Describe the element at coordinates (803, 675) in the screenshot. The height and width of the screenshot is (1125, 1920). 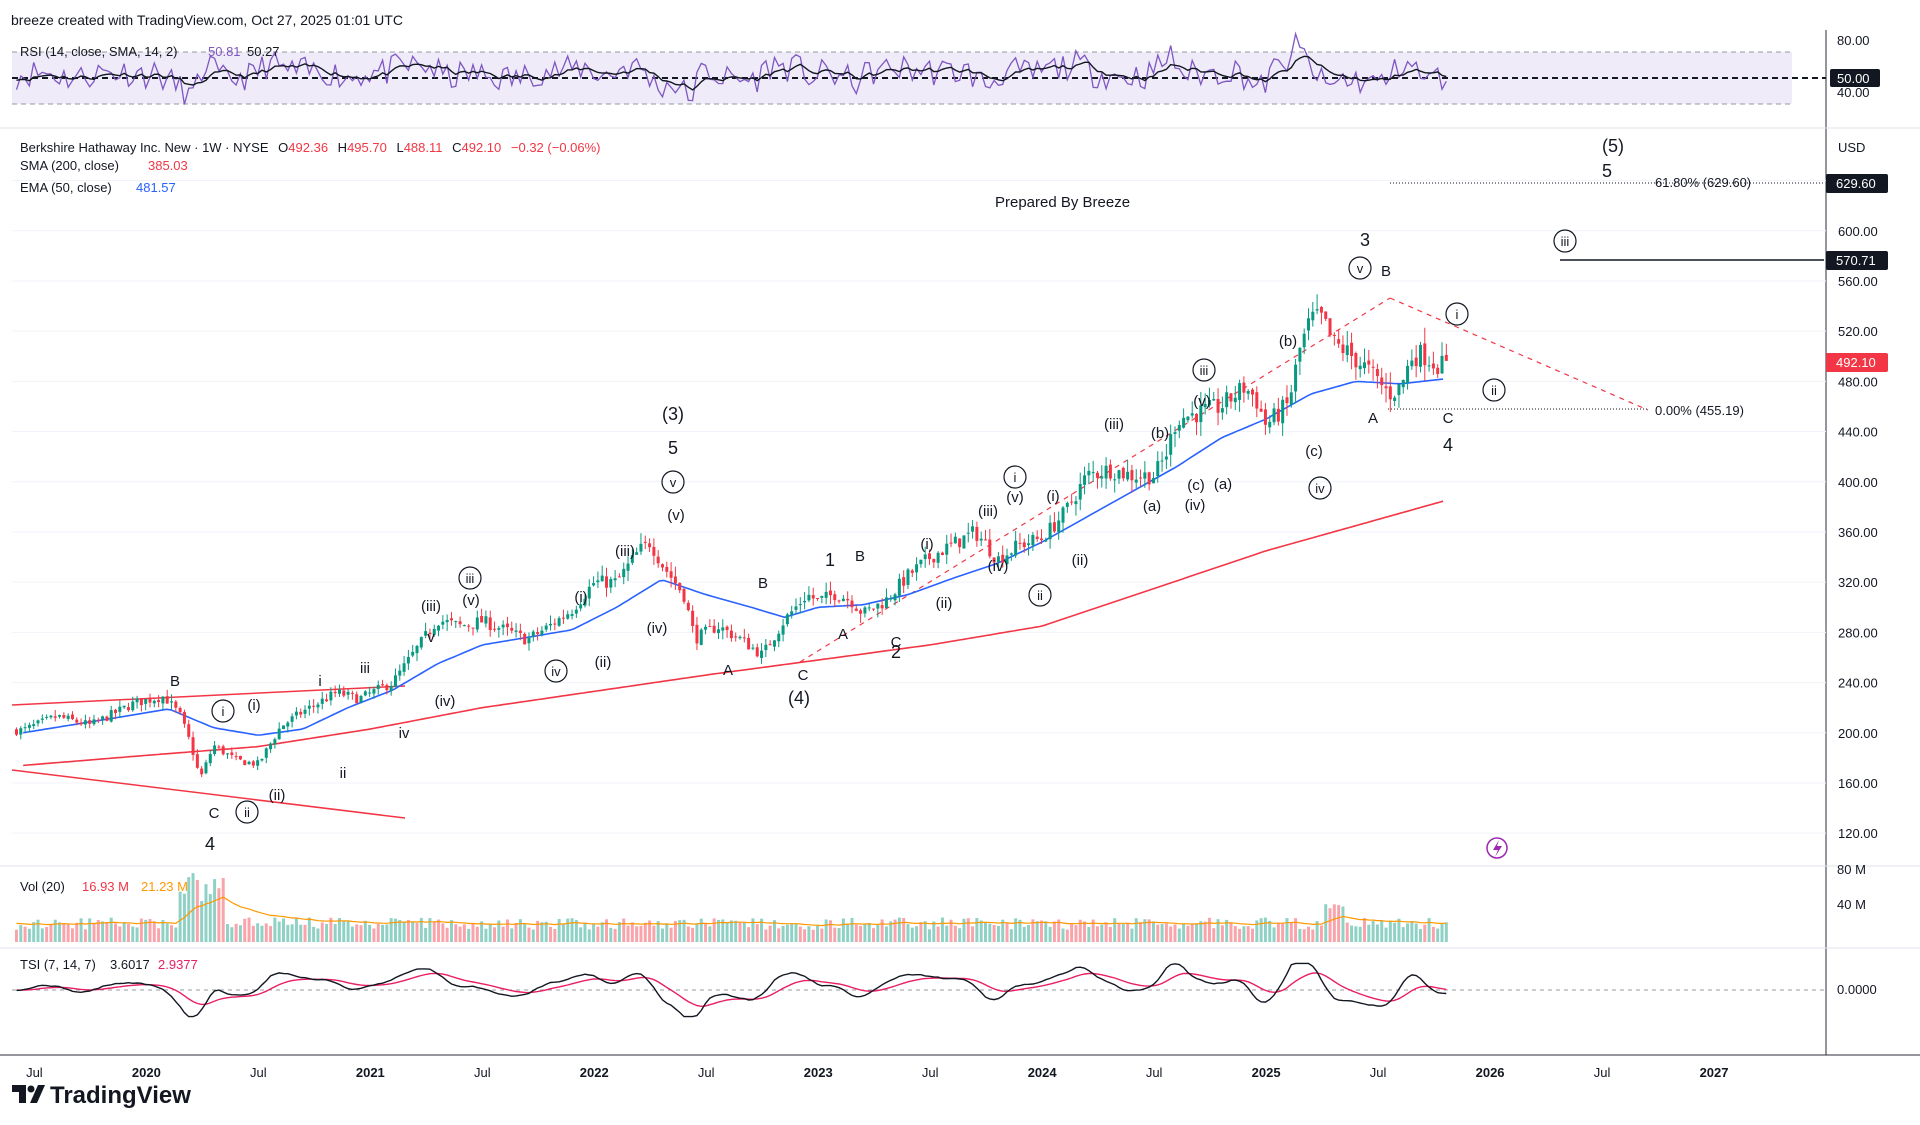
I see `wave-label: C` at that location.